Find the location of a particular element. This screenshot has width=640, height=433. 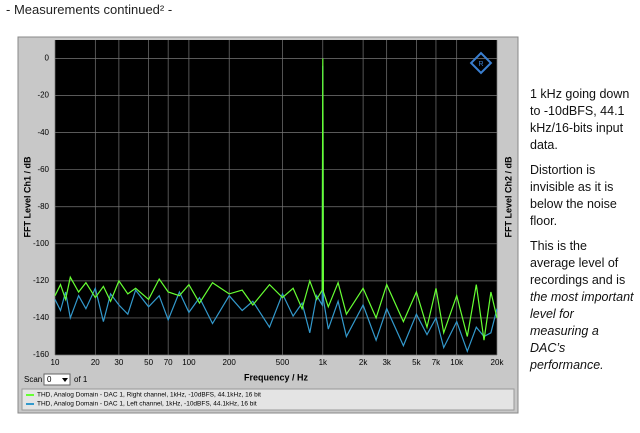

y-tick-label: 0 is located at coordinates (47, 58).